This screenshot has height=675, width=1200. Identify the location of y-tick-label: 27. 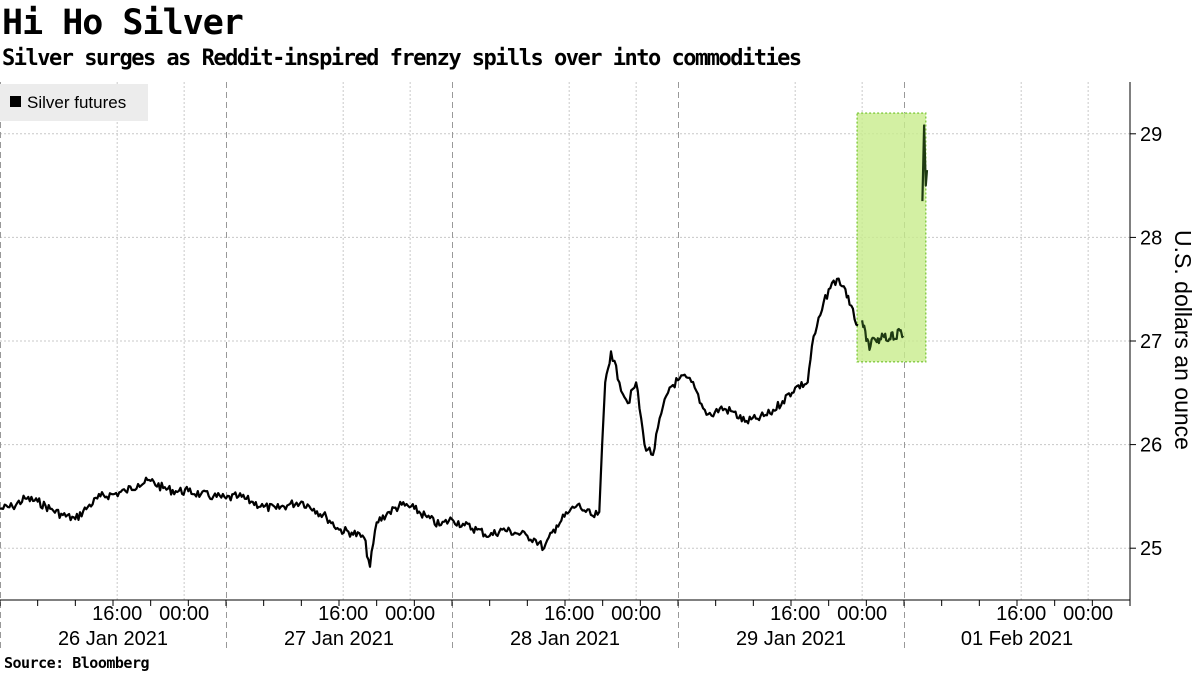
(1151, 342).